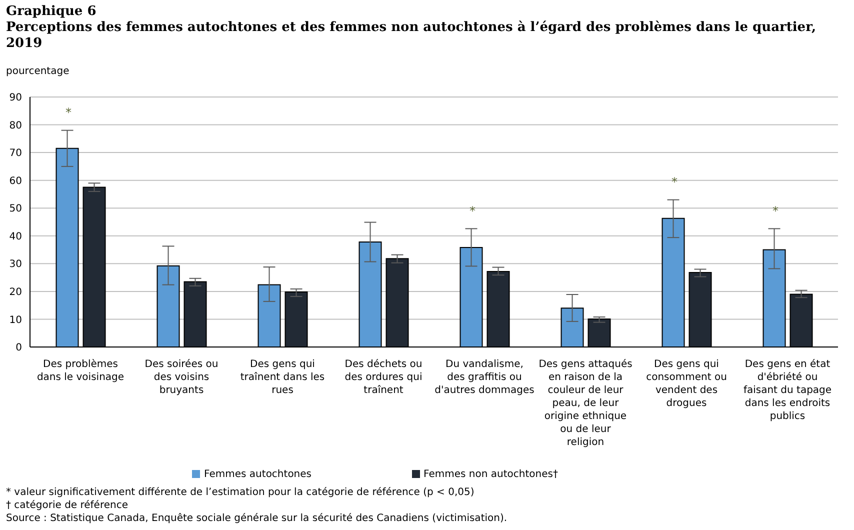 This screenshot has height=530, width=854. Describe the element at coordinates (491, 474) in the screenshot. I see `legend-label: Femmes non autochtones†` at that location.